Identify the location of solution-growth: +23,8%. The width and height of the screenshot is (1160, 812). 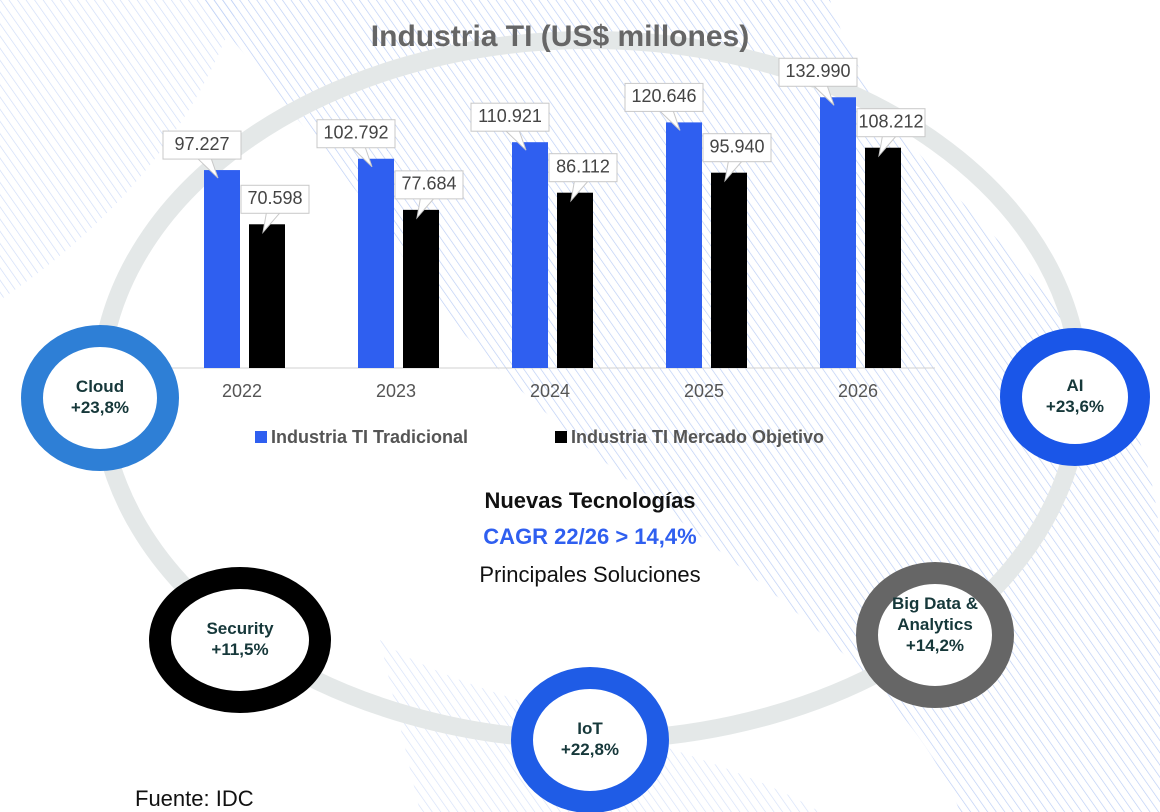
(100, 407).